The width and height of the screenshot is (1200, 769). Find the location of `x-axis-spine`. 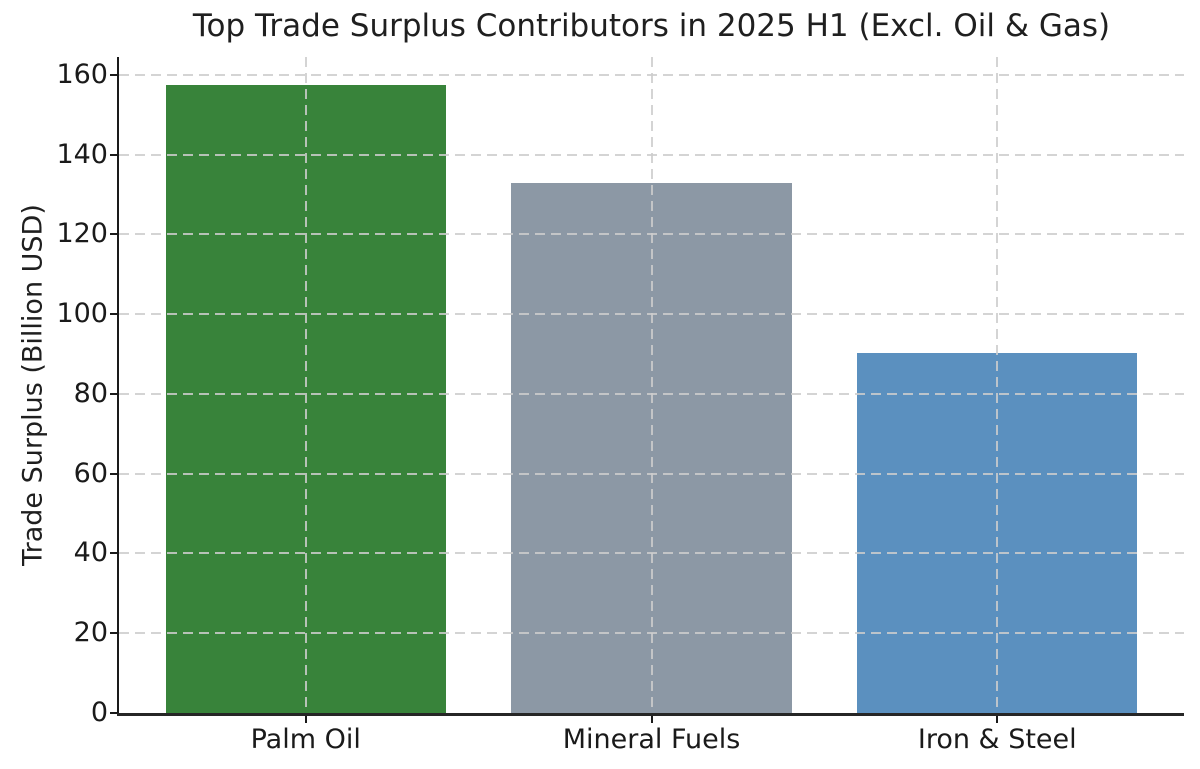

x-axis-spine is located at coordinates (650, 714).